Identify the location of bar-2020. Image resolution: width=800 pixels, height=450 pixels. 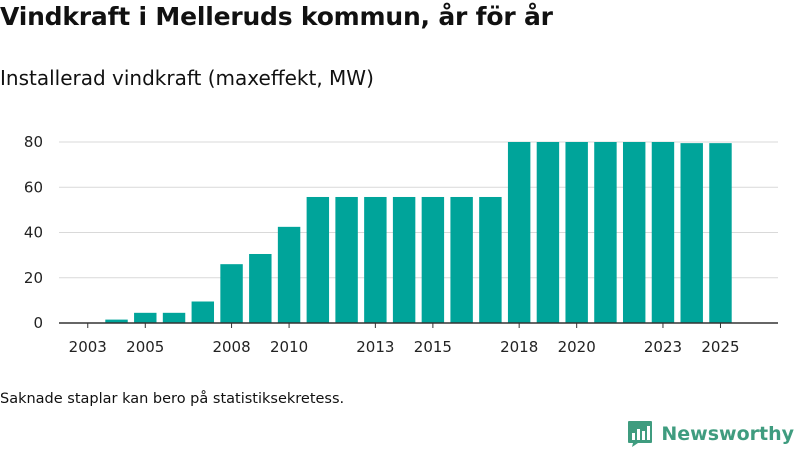
(576, 232).